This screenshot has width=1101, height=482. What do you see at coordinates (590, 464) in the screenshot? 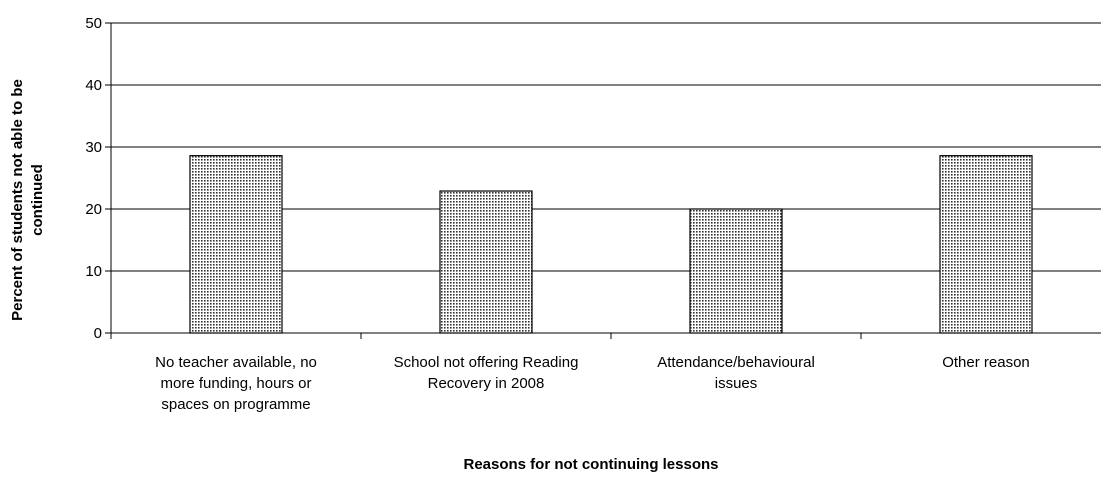
I see `x-axis-title: Reasons for not continuing lessons` at bounding box center [590, 464].